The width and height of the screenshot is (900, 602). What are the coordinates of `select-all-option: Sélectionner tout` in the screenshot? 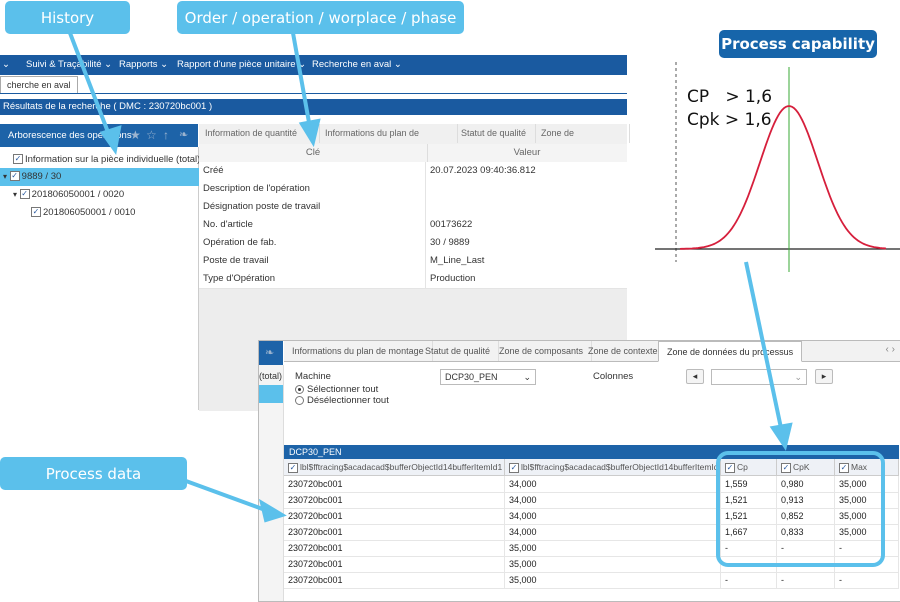 It's located at (336, 389).